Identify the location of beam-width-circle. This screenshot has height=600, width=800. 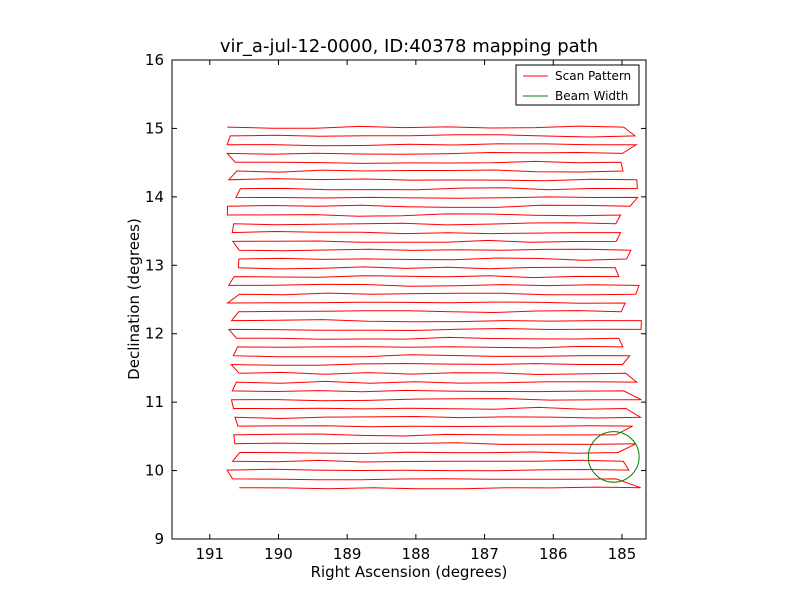
(613, 457).